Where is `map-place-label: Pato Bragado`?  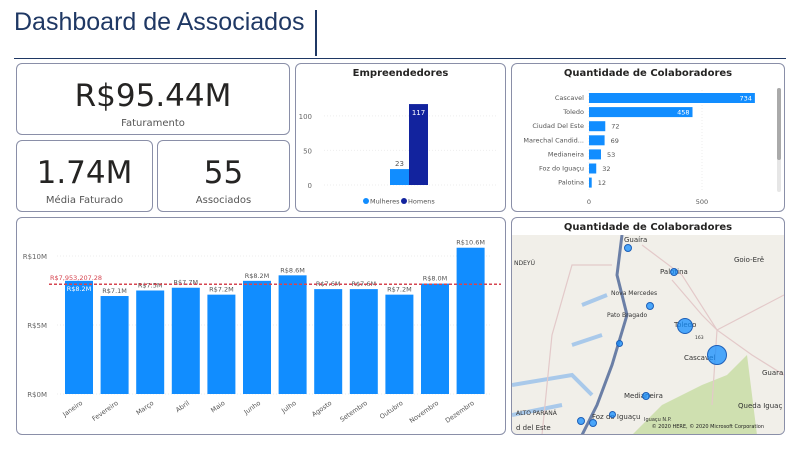
map-place-label: Pato Bragado is located at coordinates (627, 315).